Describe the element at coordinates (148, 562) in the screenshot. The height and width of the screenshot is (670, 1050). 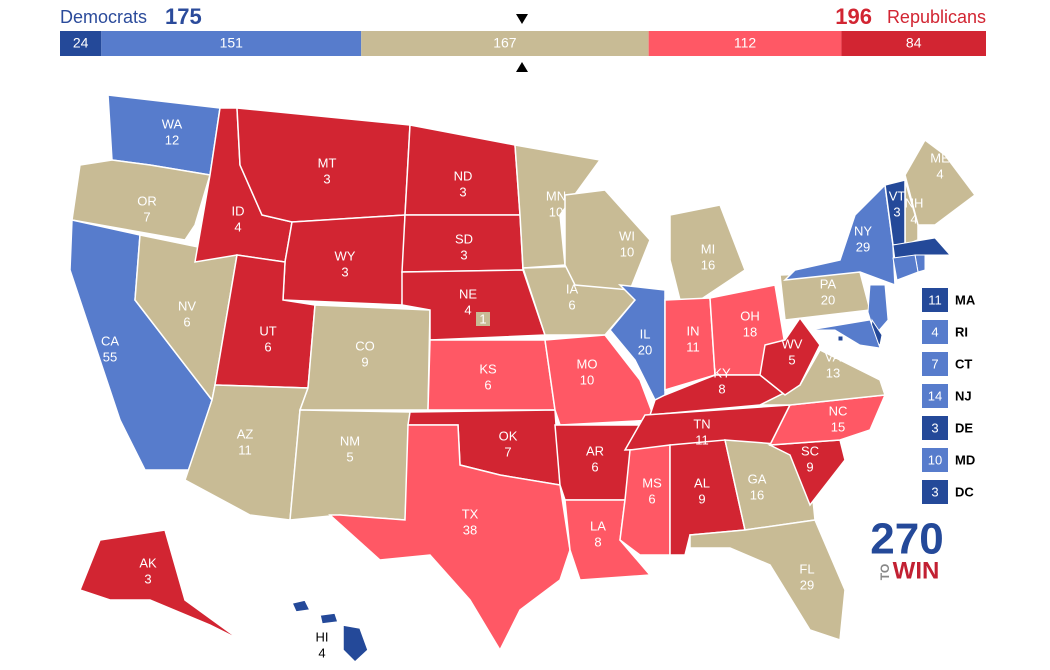
I see `state-abbr: AK` at that location.